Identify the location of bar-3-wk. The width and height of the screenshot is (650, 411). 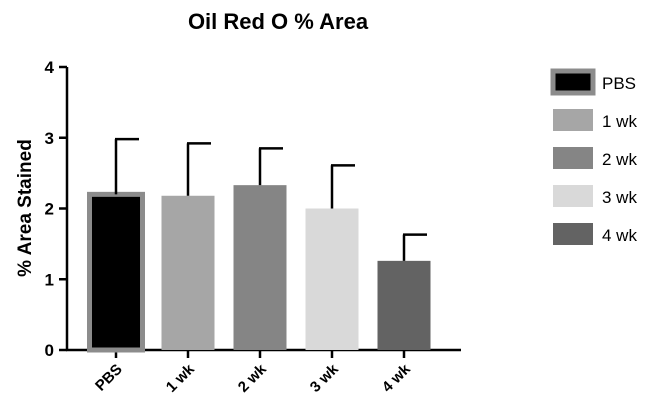
(332, 279).